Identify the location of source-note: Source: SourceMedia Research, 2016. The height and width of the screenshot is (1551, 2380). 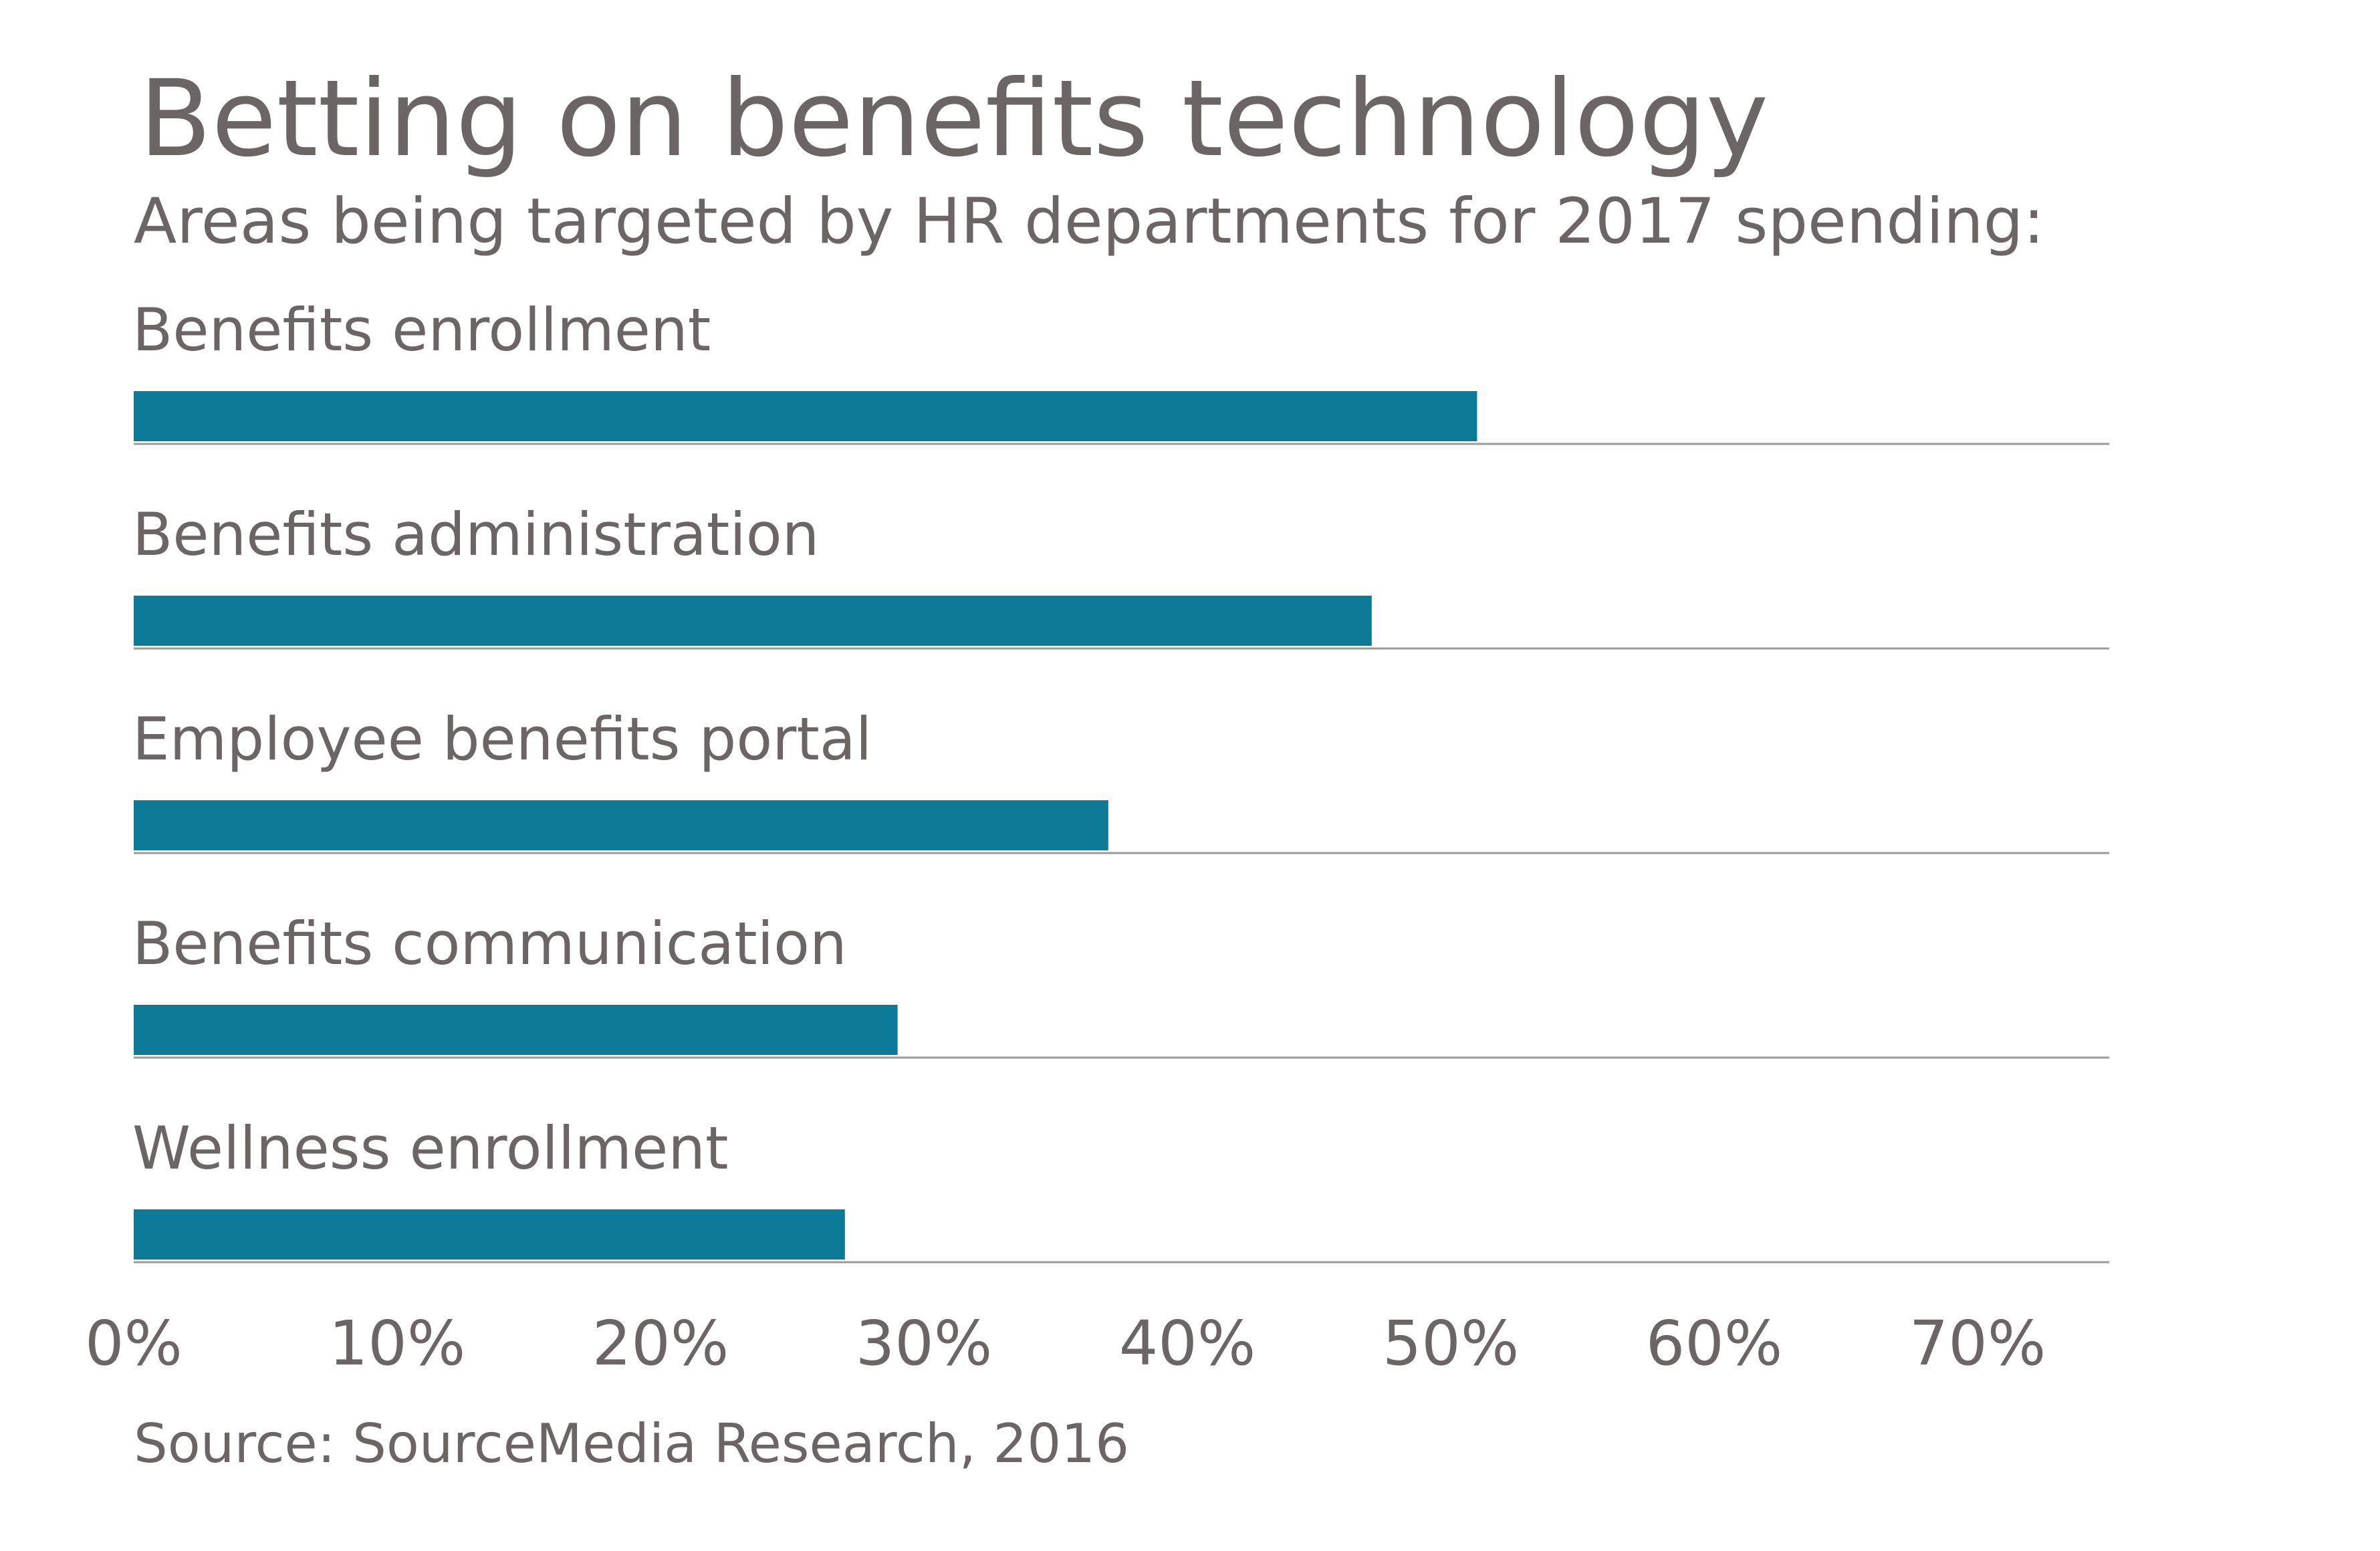
(631, 1444).